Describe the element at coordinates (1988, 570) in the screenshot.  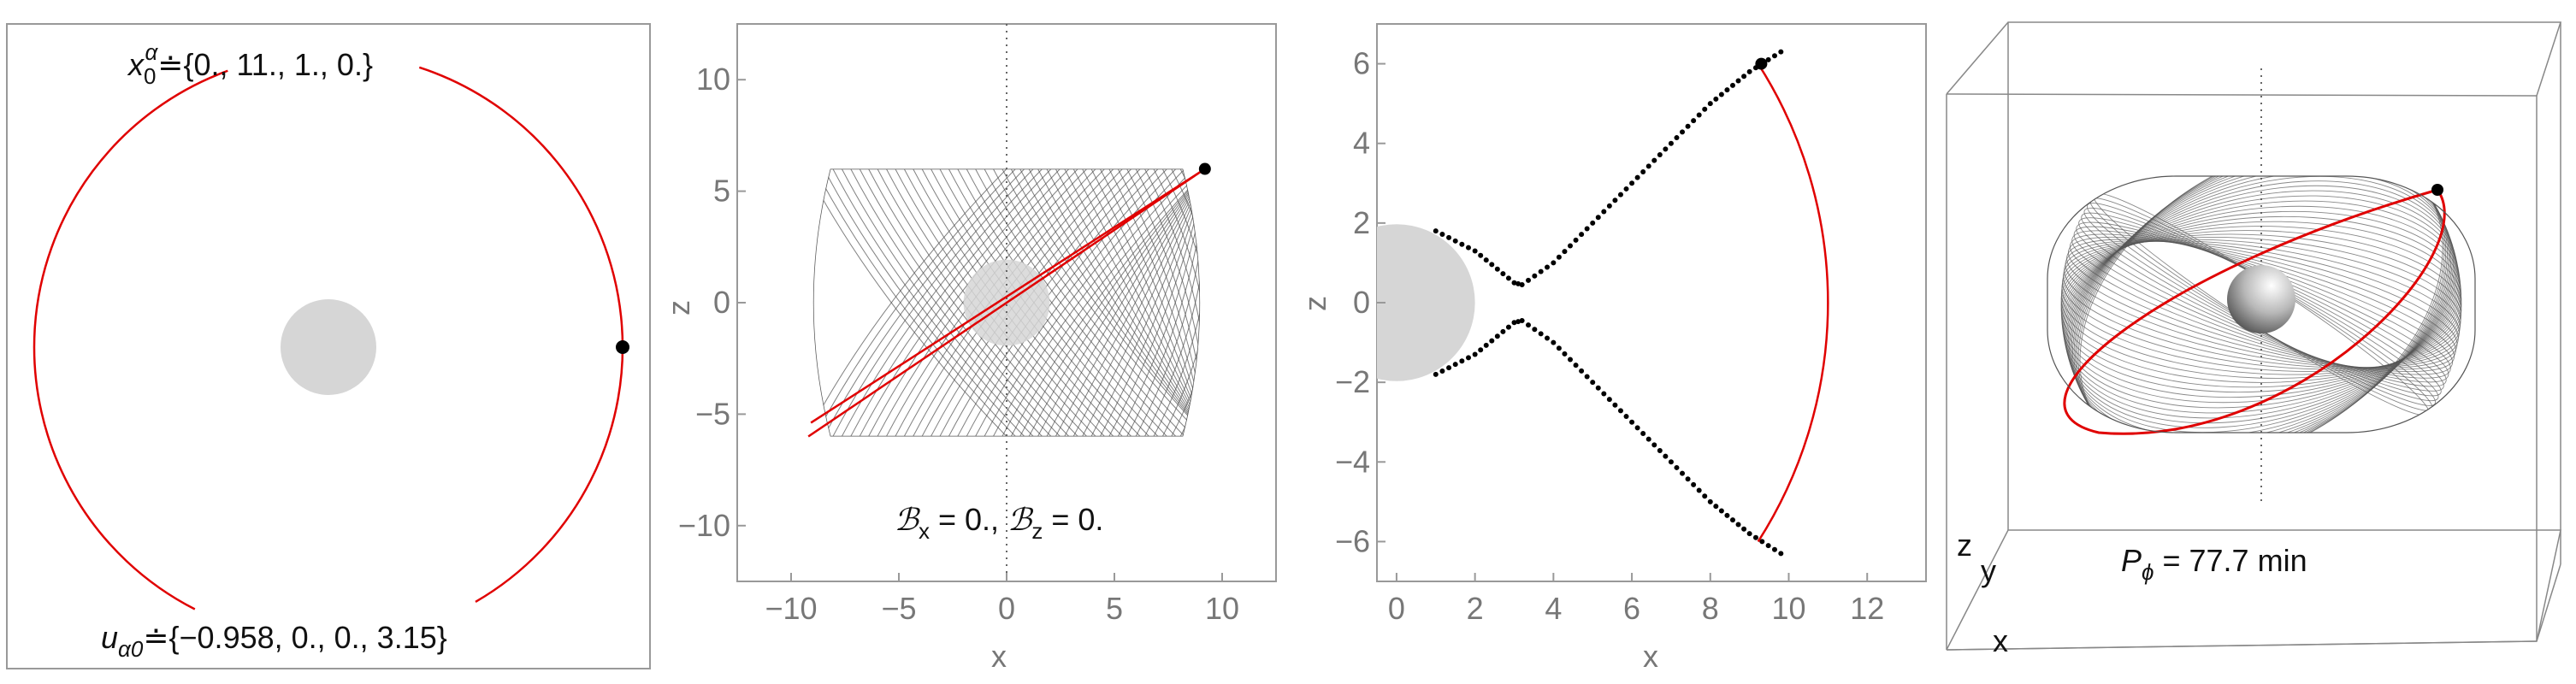
I see `axis-label-y: y` at that location.